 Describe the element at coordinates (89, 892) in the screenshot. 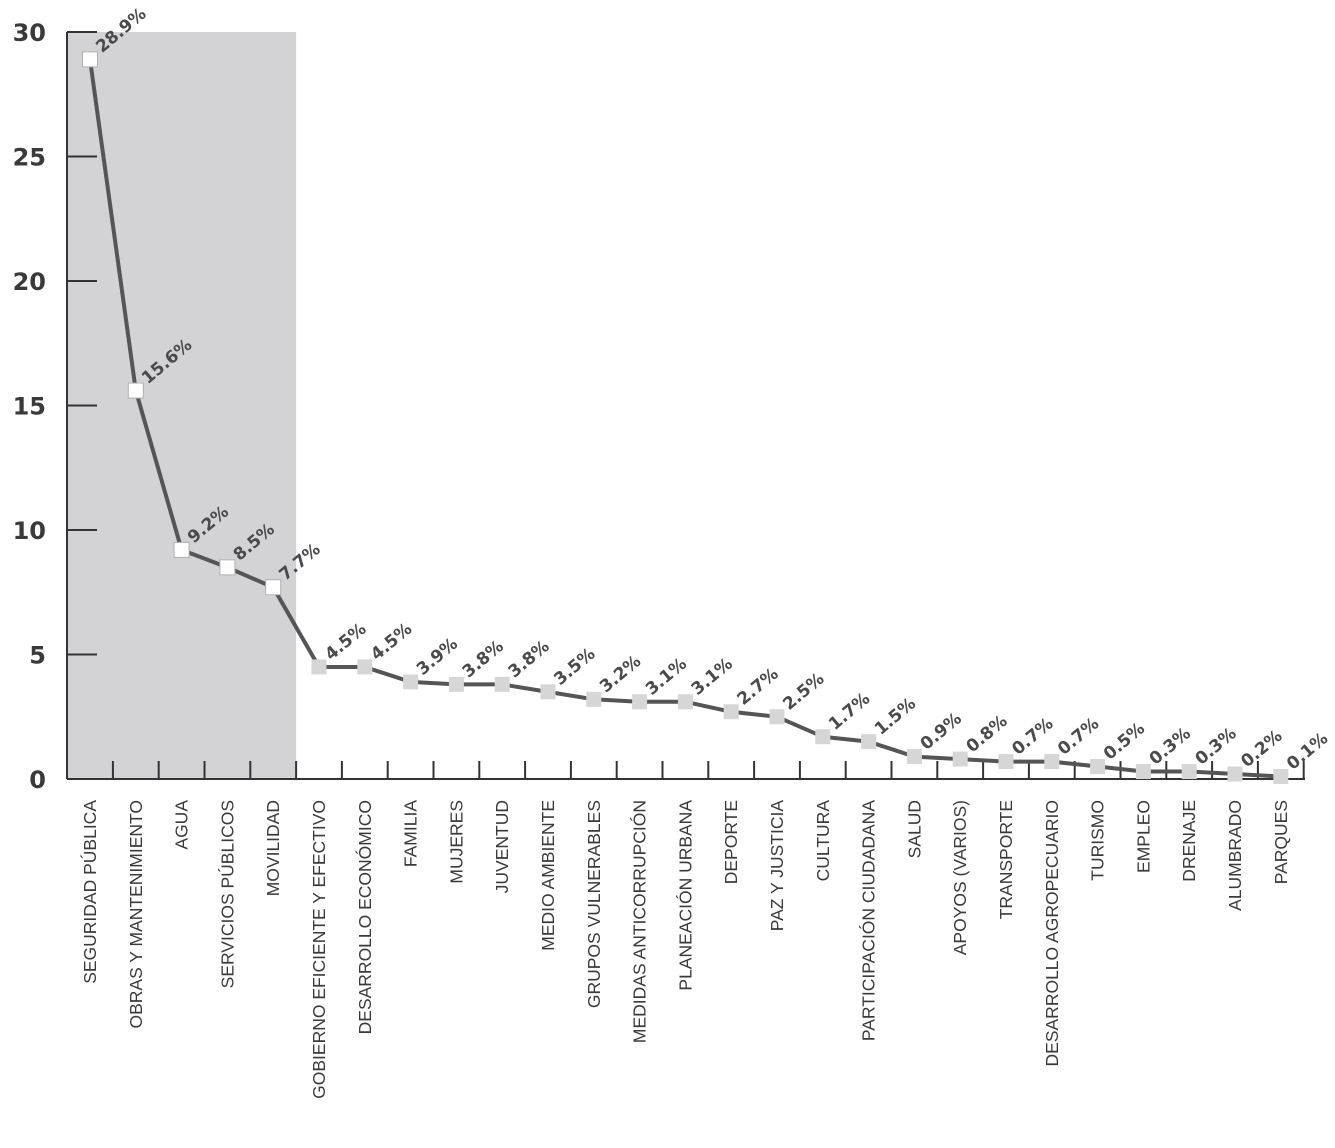

I see `x-tick-label: SEGURIDAD PÚBLICA` at that location.